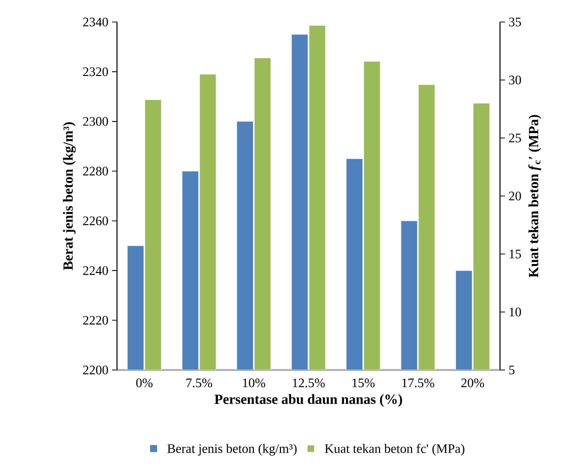 The width and height of the screenshot is (569, 476). What do you see at coordinates (308, 400) in the screenshot?
I see `x-axis-title: Persentase abu daun nanas (%)` at bounding box center [308, 400].